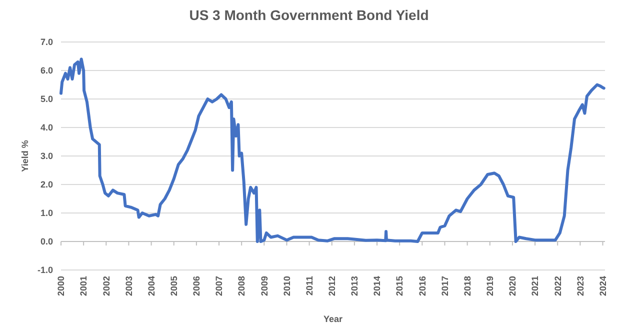 This screenshot has height=336, width=618. Describe the element at coordinates (61, 286) in the screenshot. I see `x-tick-label: 2000` at that location.